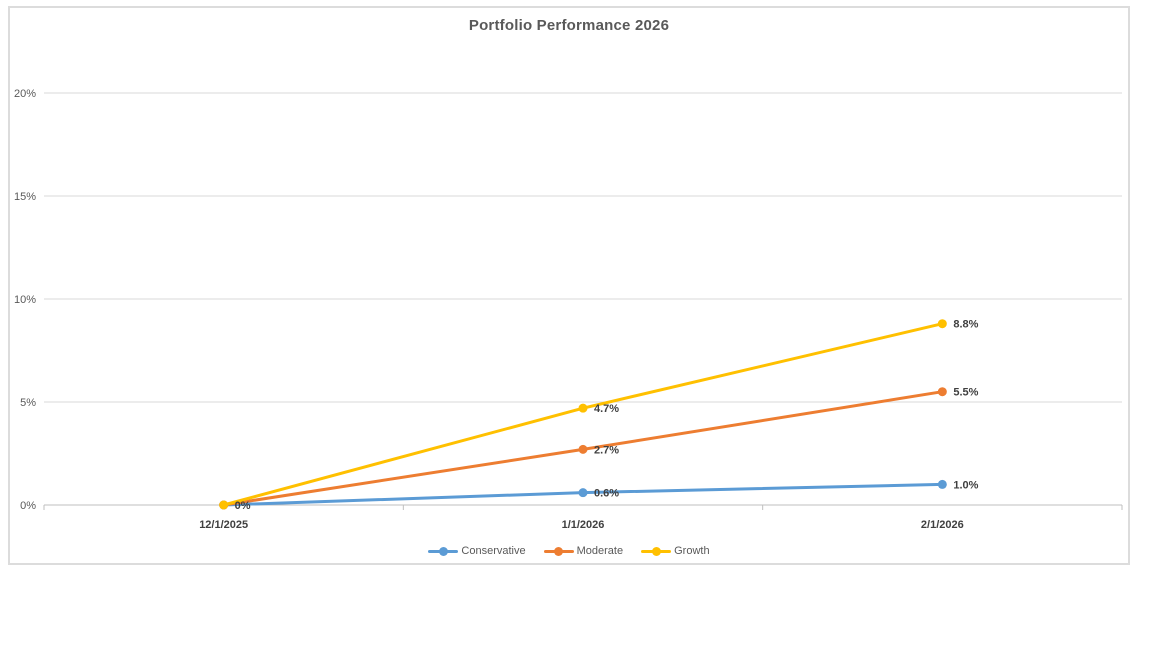 This screenshot has width=1152, height=648. I want to click on legend-label-conservative: Conservative, so click(493, 551).